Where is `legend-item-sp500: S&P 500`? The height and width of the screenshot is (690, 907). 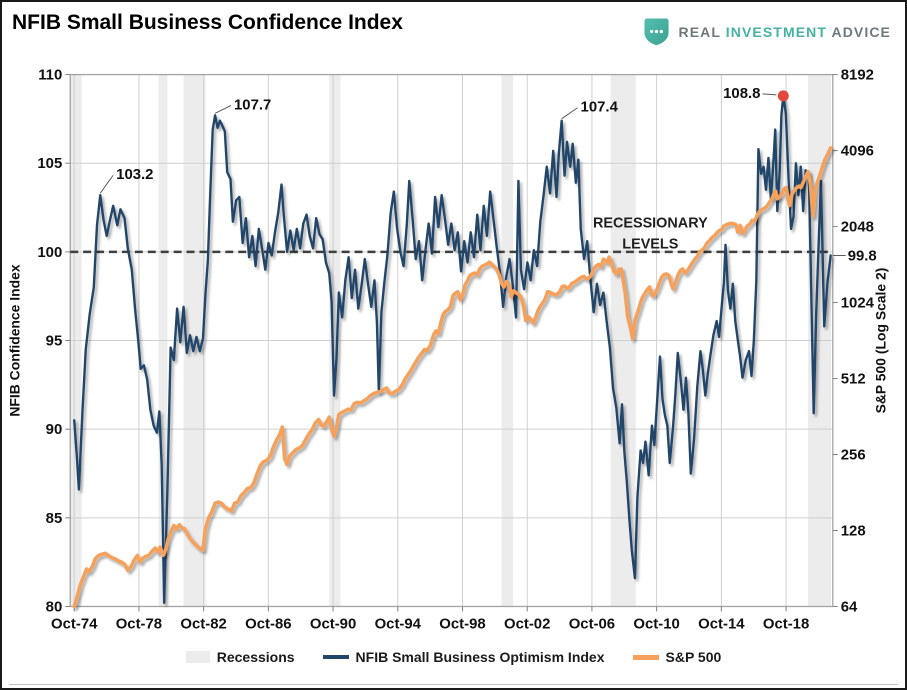
legend-item-sp500: S&P 500 is located at coordinates (677, 657).